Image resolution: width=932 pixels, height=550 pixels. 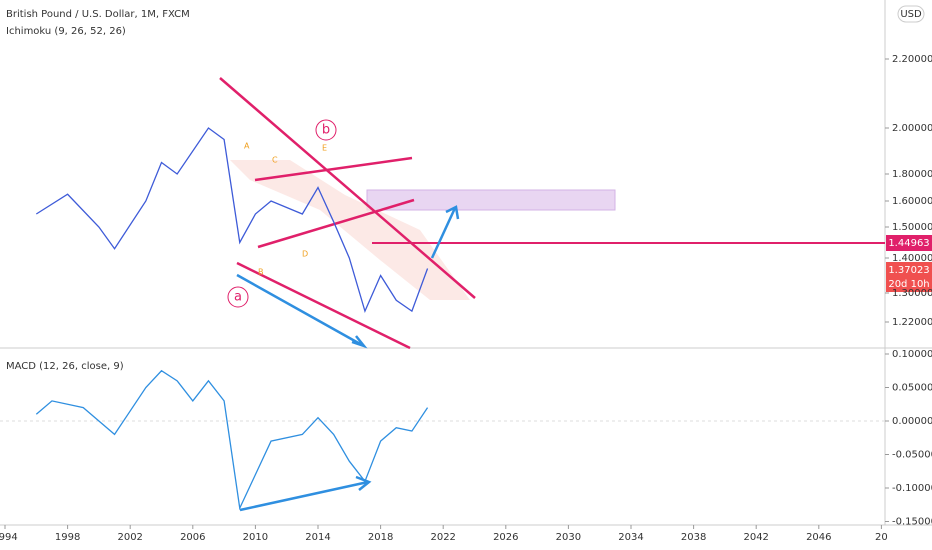 I want to click on price-tick-label: 1.22000, so click(x=912, y=322).